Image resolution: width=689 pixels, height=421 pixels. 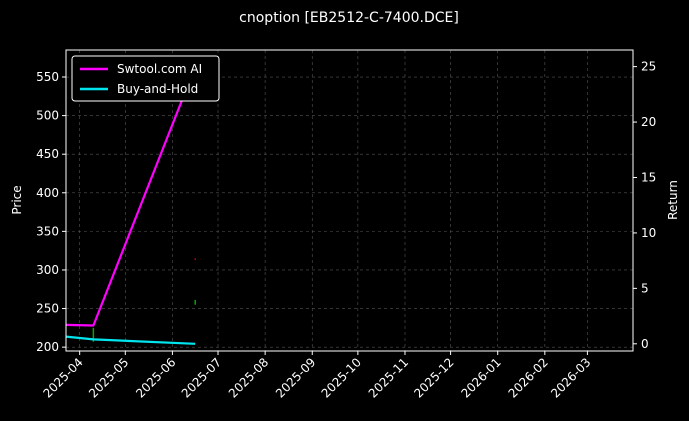 What do you see at coordinates (17, 199) in the screenshot?
I see `y-axis-left-label: Price` at bounding box center [17, 199].